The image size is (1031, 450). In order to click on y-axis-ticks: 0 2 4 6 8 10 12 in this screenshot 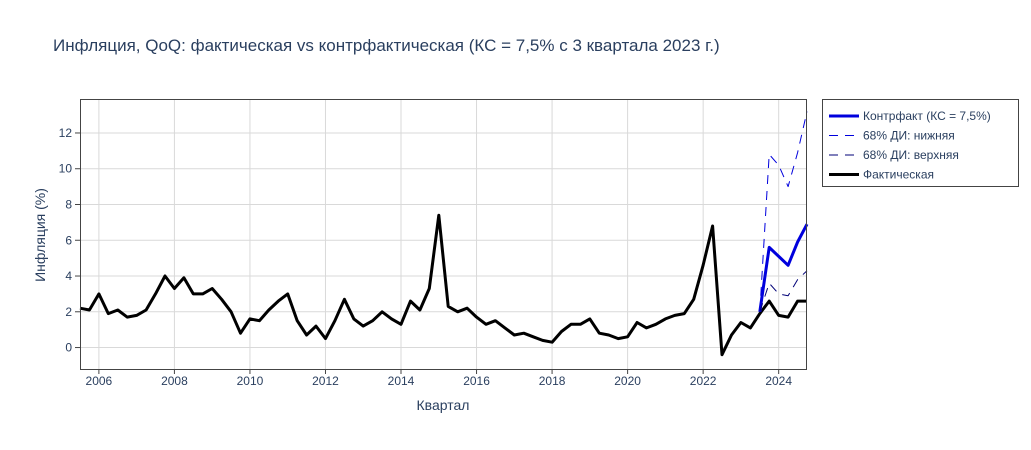, I will do `click(69, 240)`.